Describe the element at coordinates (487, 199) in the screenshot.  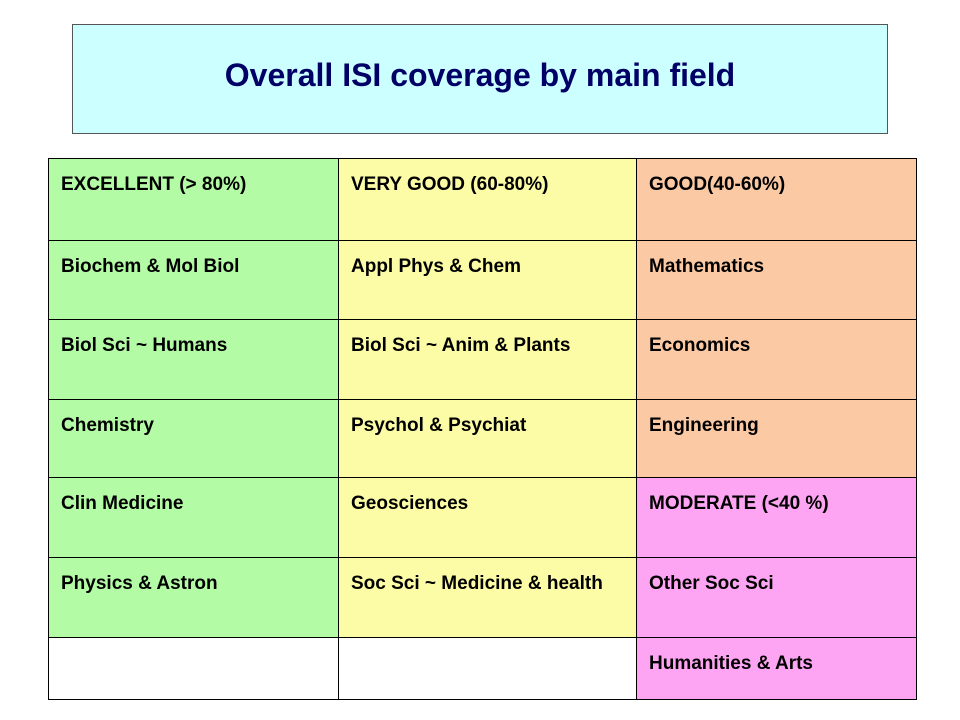
I see `header-very-good: VERY GOOD (60-80%)` at that location.